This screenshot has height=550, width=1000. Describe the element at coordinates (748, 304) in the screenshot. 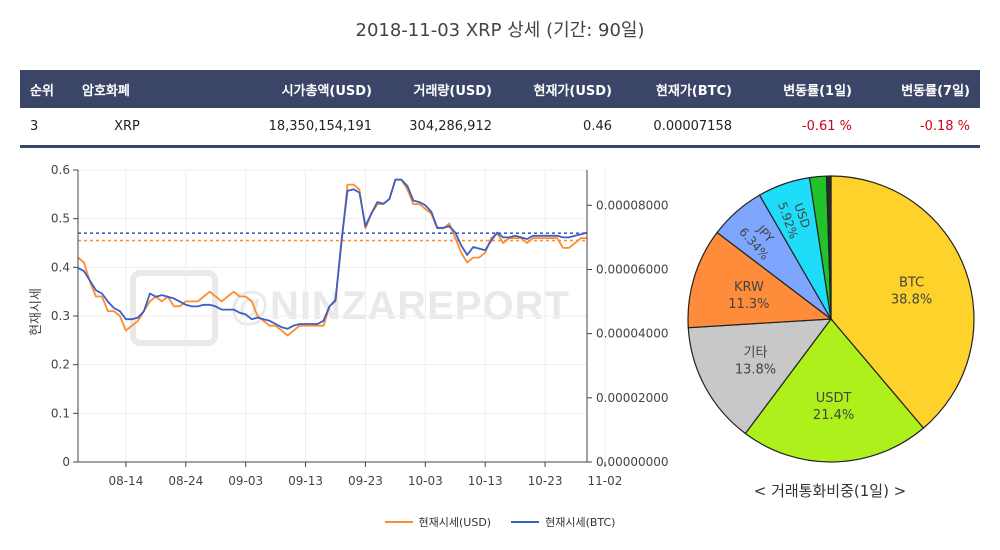

I see `pie-label-value: 11.3%` at that location.